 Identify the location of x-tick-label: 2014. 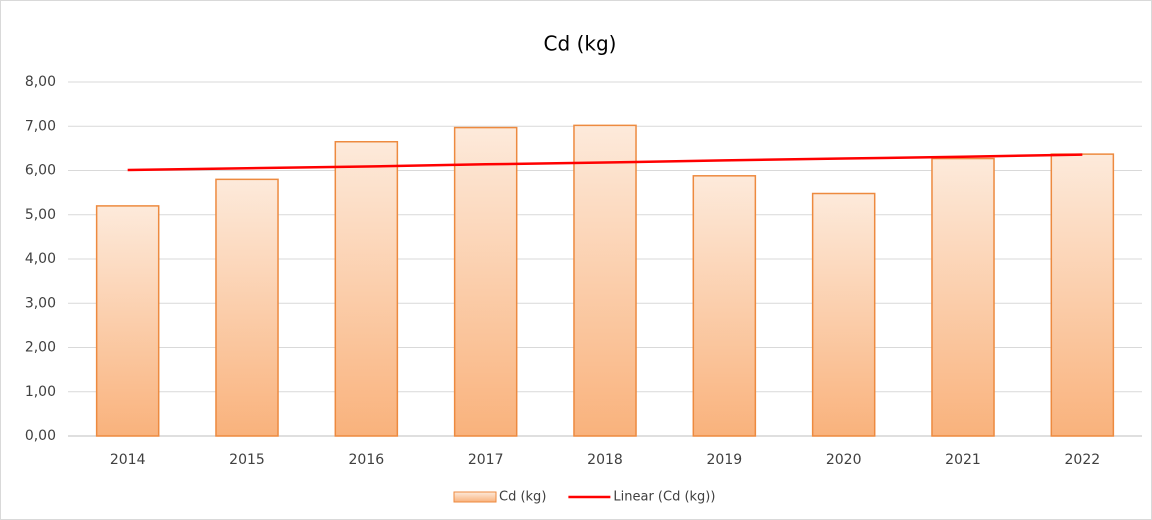
(128, 460).